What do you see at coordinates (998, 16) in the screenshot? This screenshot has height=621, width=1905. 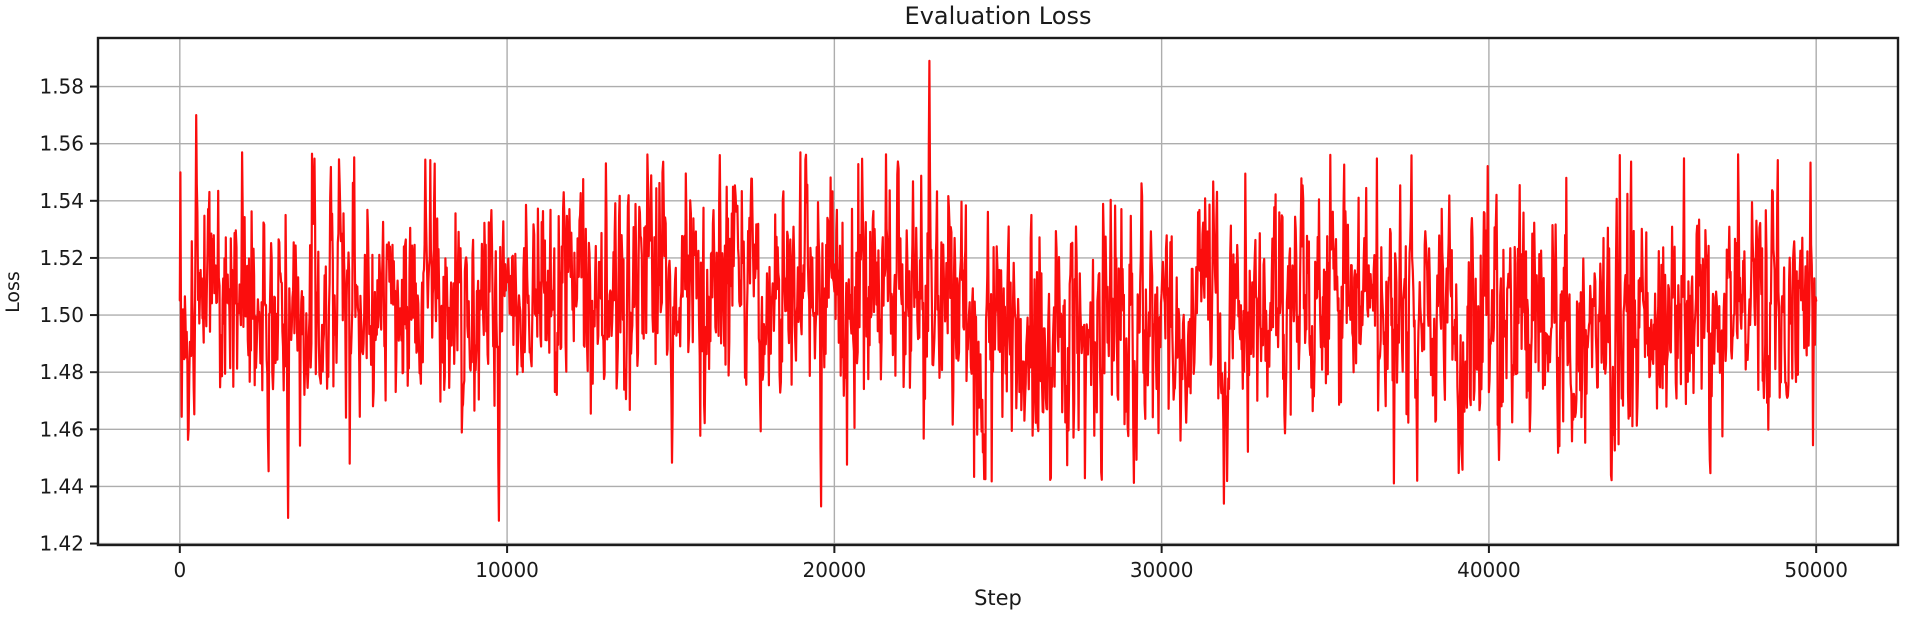 I see `chart-title: Evaluation Loss` at bounding box center [998, 16].